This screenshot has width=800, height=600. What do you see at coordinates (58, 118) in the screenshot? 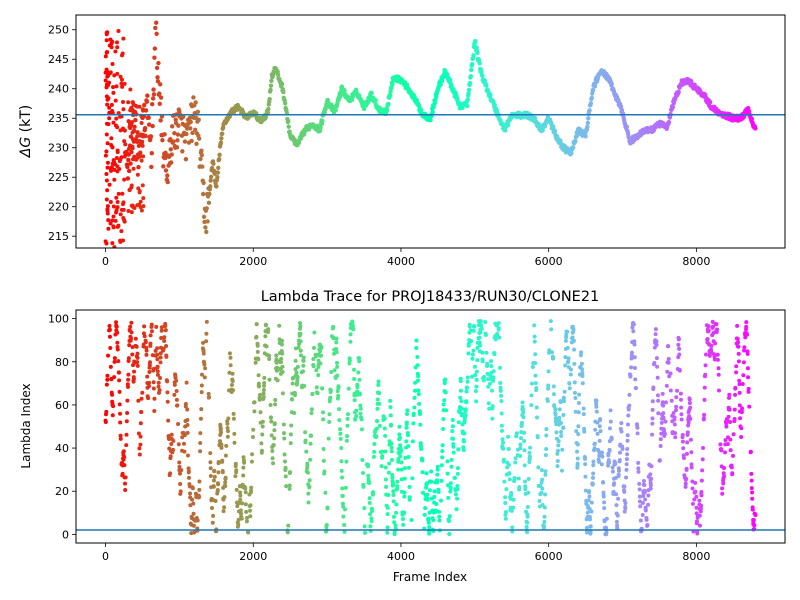
I see `dg-y-tick-label: 235` at bounding box center [58, 118].